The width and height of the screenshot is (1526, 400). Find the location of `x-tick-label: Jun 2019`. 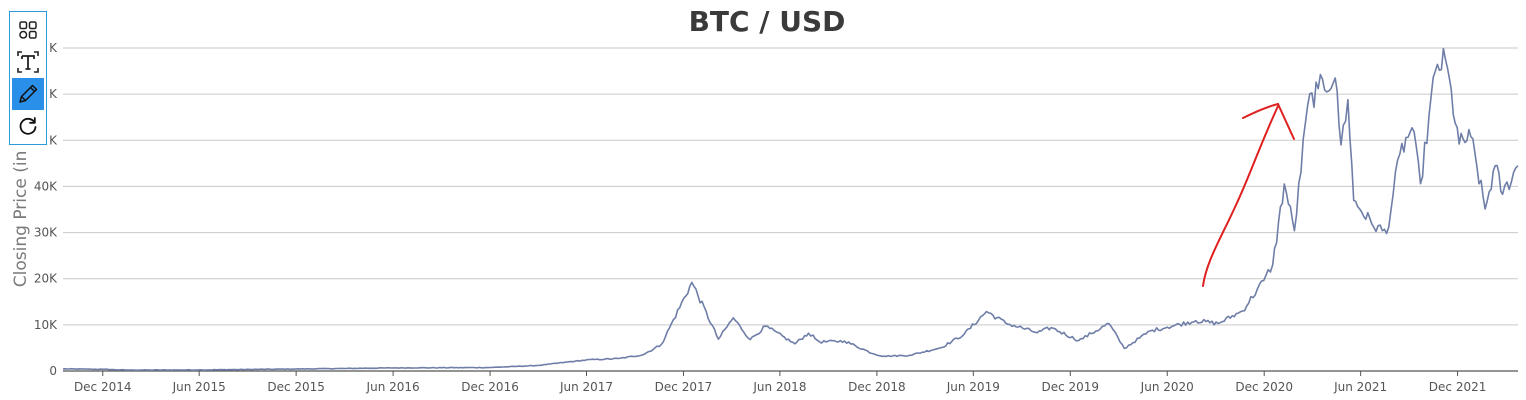

x-tick-label: Jun 2019 is located at coordinates (973, 387).